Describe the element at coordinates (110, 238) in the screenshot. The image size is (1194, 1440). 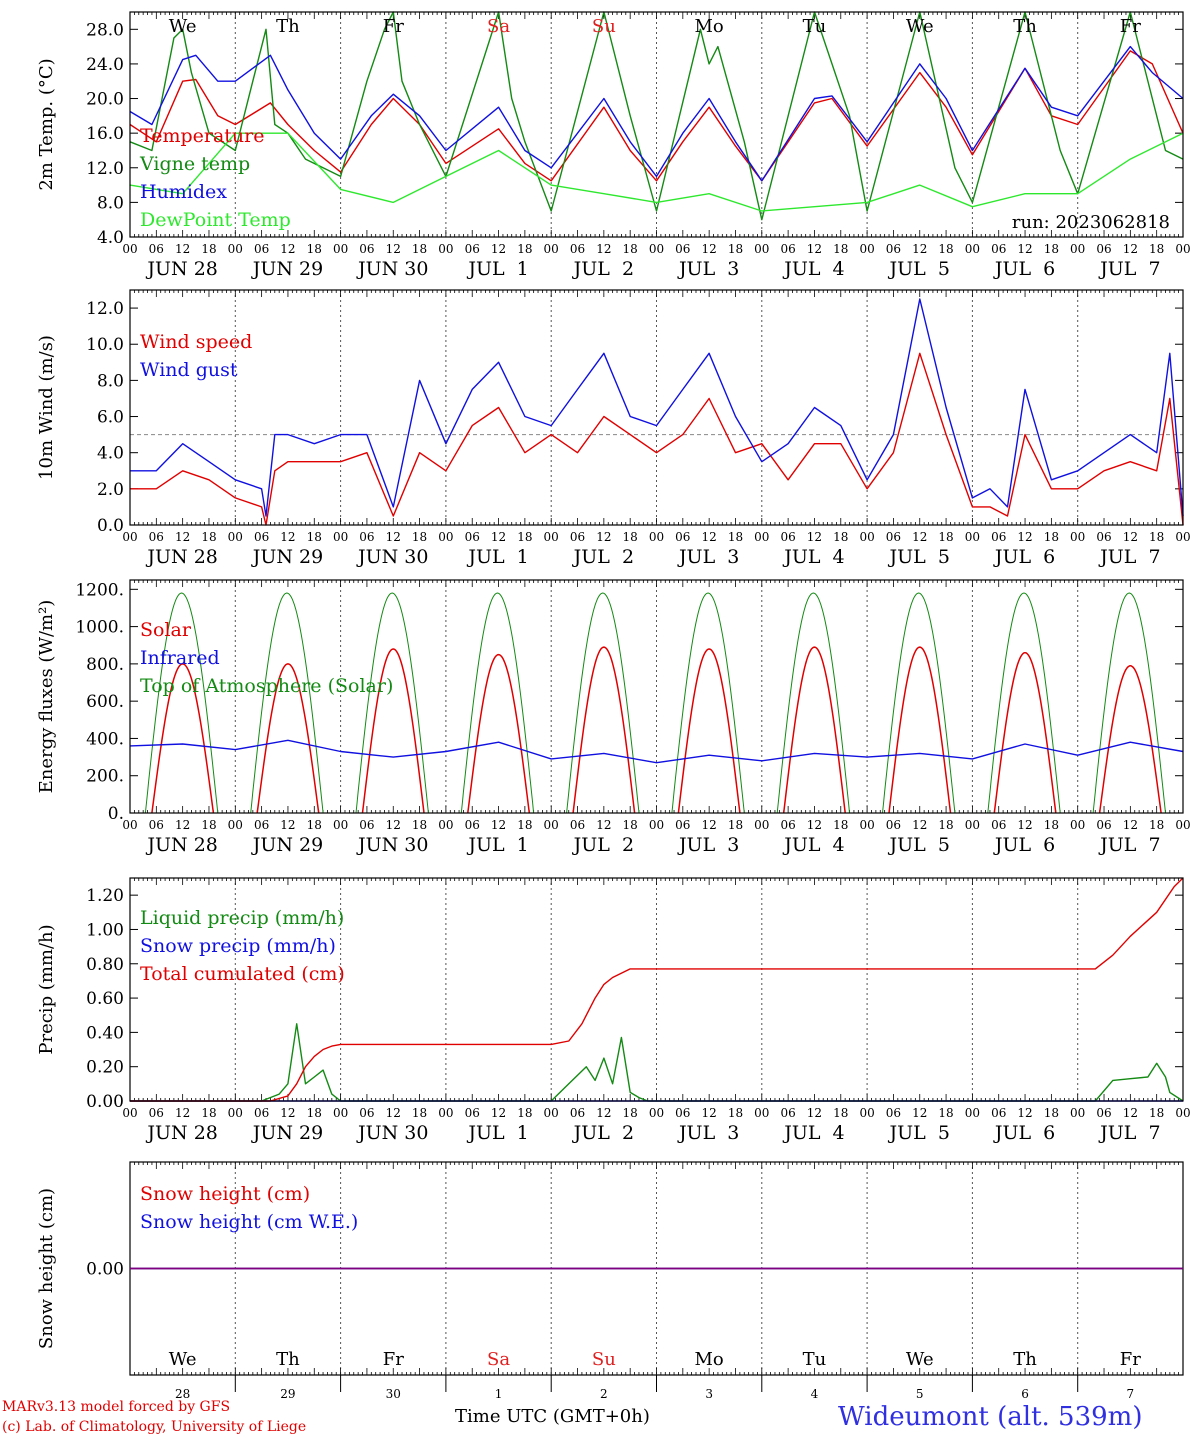
I see `y-tick-label: 4.0` at that location.